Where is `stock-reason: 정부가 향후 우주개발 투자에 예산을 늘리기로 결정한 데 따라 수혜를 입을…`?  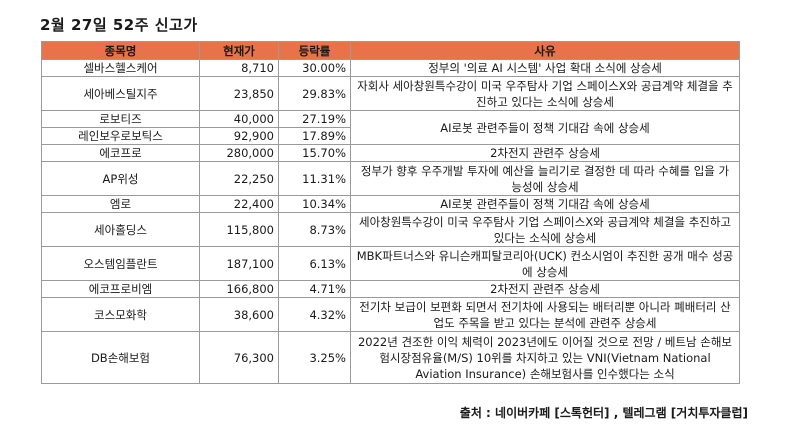
stock-reason: 정부가 향후 우주개발 투자에 예산을 늘리기로 결정한 데 따라 수혜를 입을… is located at coordinates (545, 178).